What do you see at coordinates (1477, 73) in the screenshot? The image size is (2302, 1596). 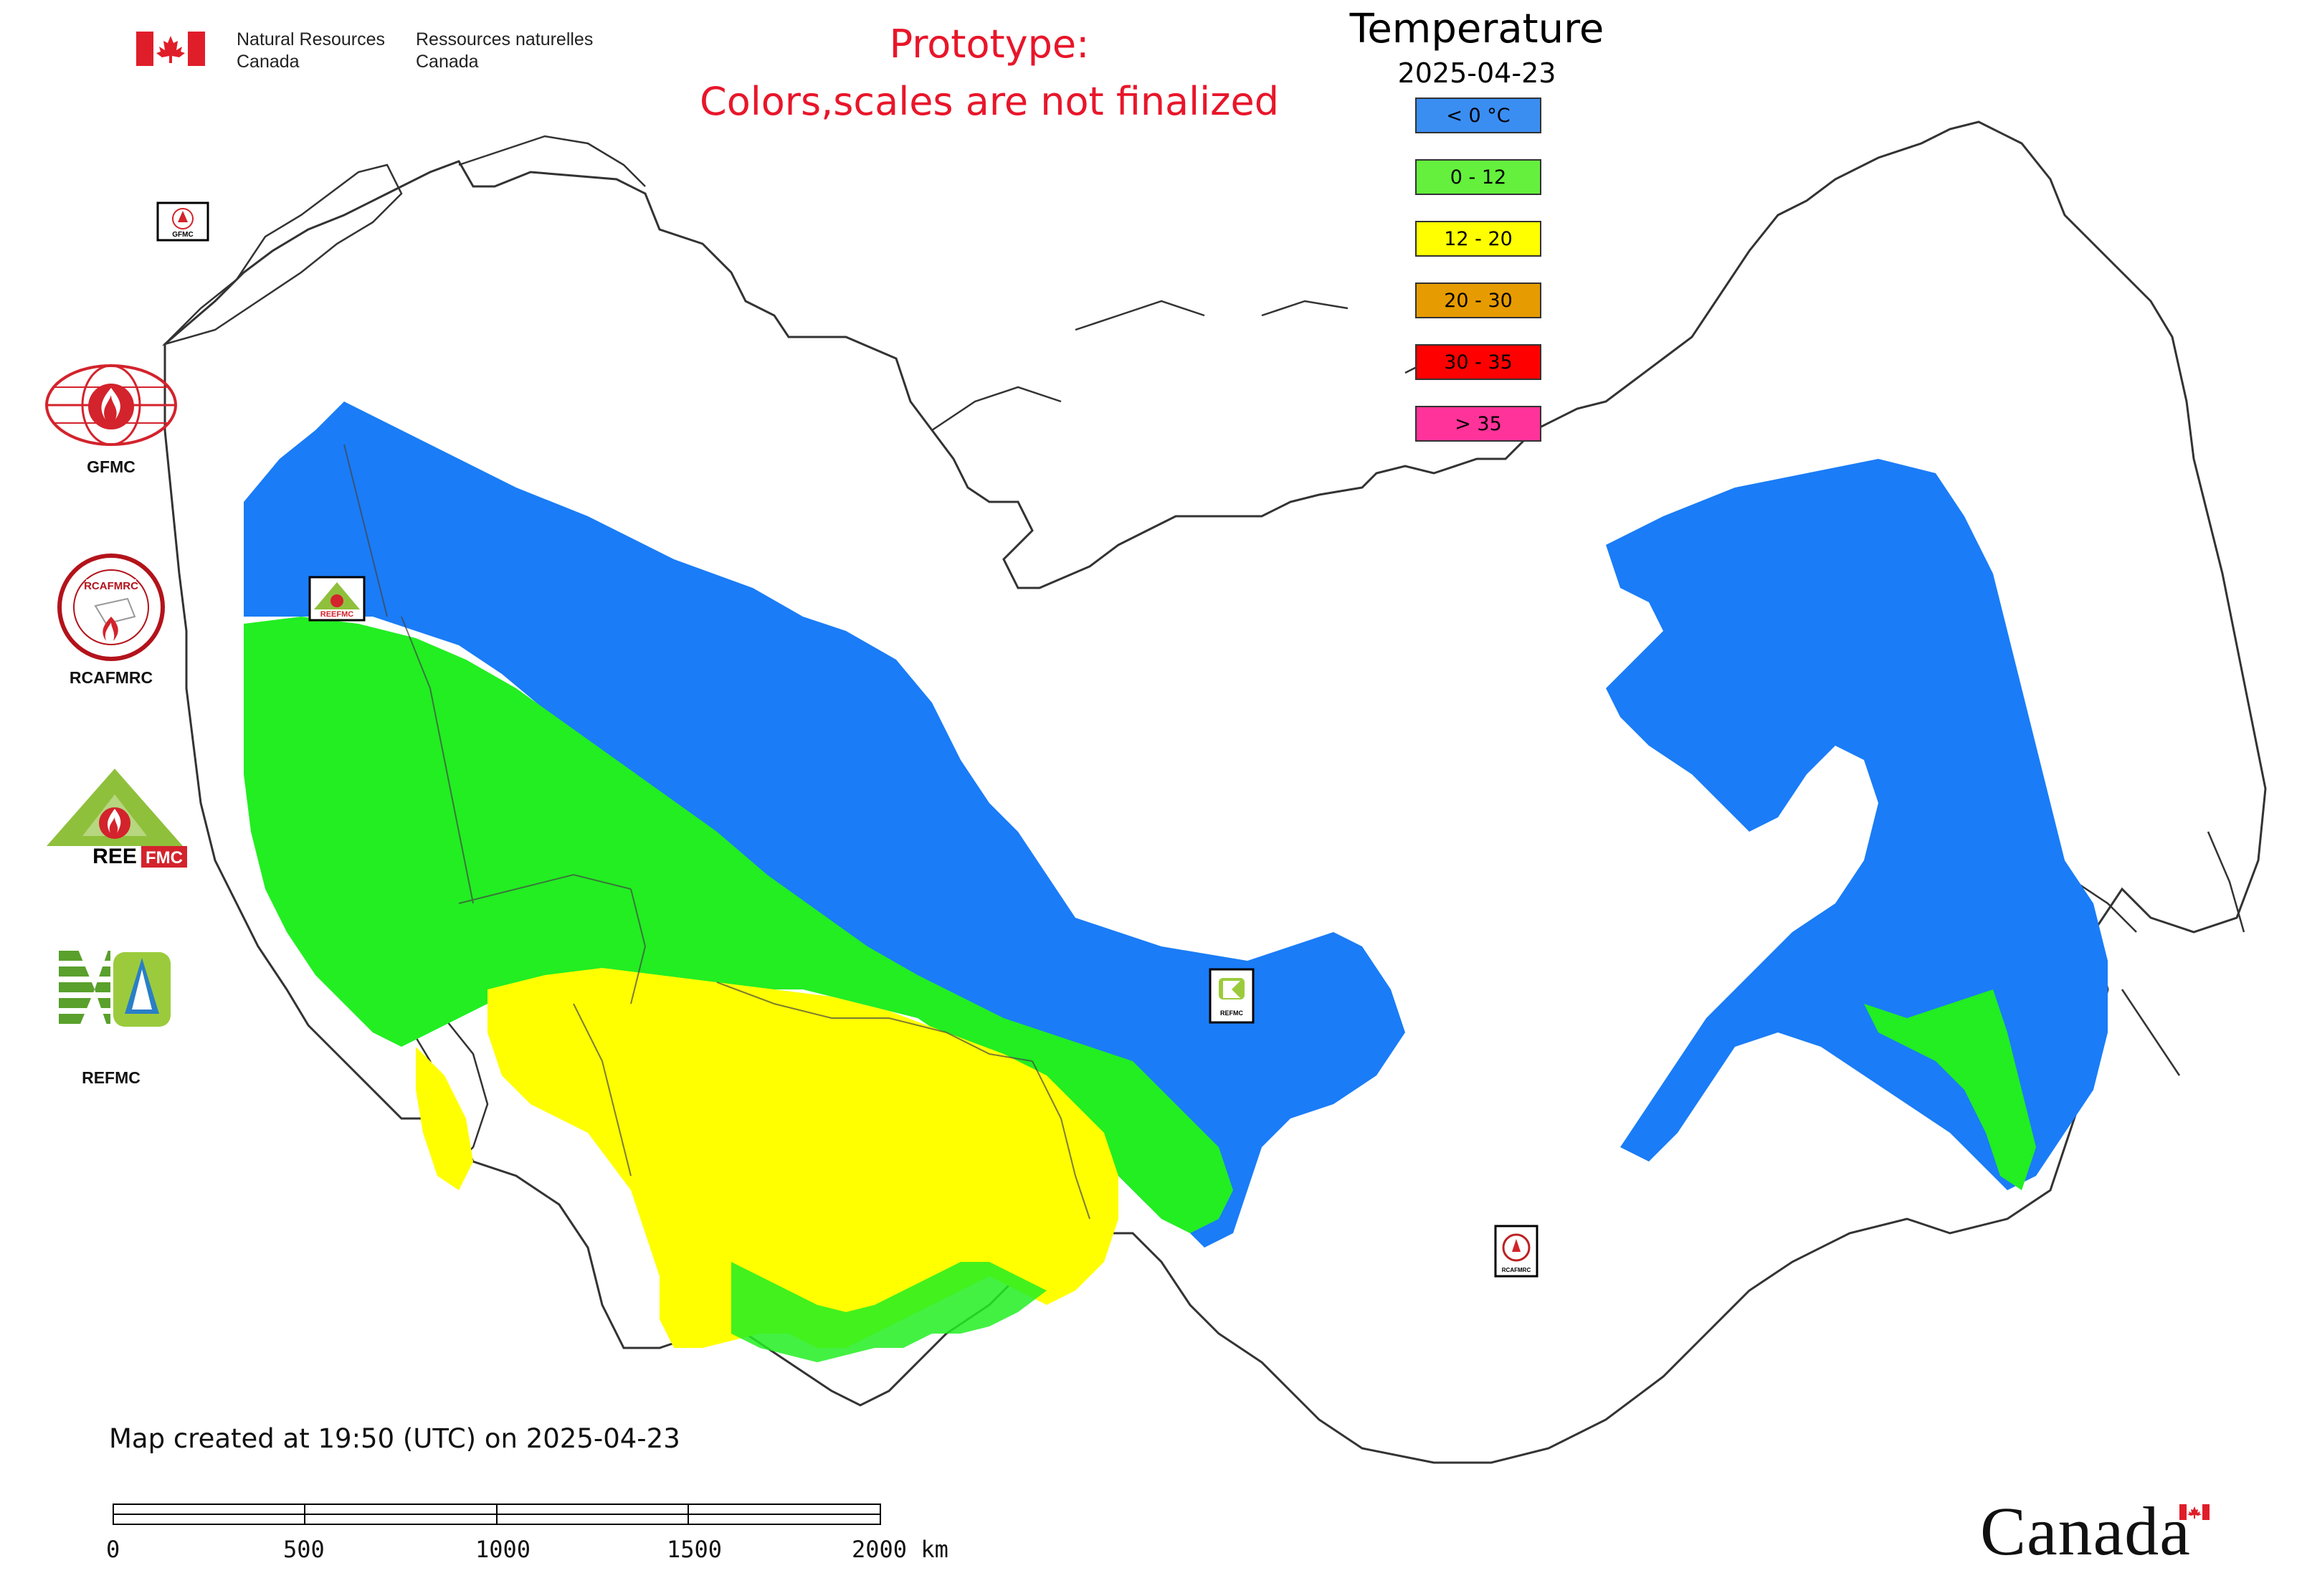 I see `map-date: 2025-04-23` at bounding box center [1477, 73].